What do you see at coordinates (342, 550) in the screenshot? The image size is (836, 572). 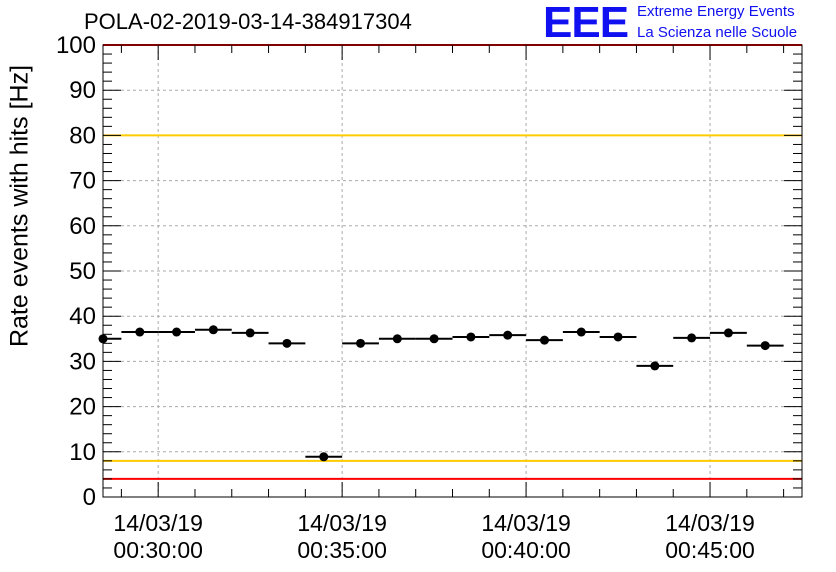 I see `x-tick-label-time: 00:35:00` at bounding box center [342, 550].